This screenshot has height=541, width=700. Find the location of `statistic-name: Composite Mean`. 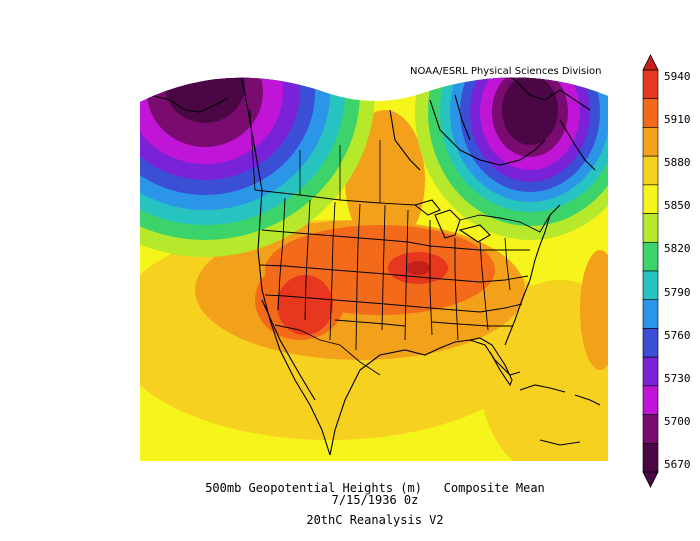

statistic-name: Composite Mean is located at coordinates (494, 488).